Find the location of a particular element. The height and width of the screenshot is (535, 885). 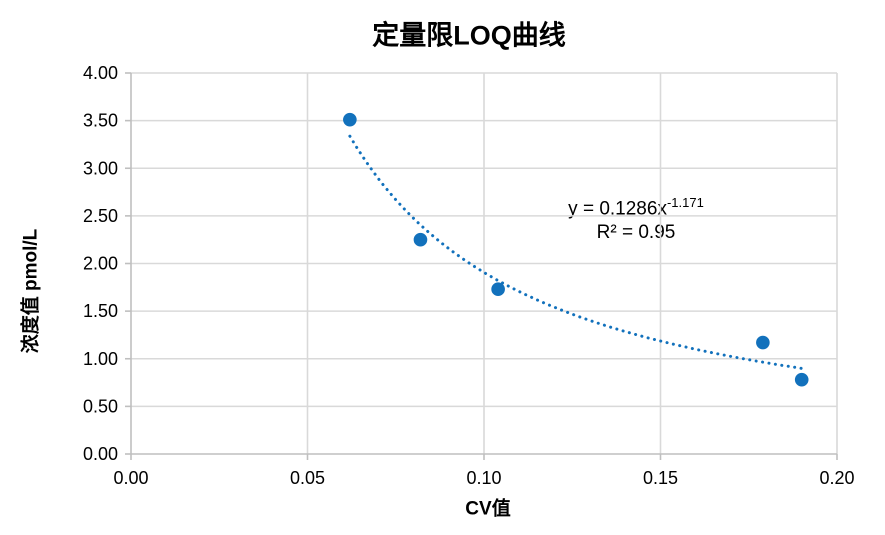

y-tick-label: 3.00 is located at coordinates (100, 168).